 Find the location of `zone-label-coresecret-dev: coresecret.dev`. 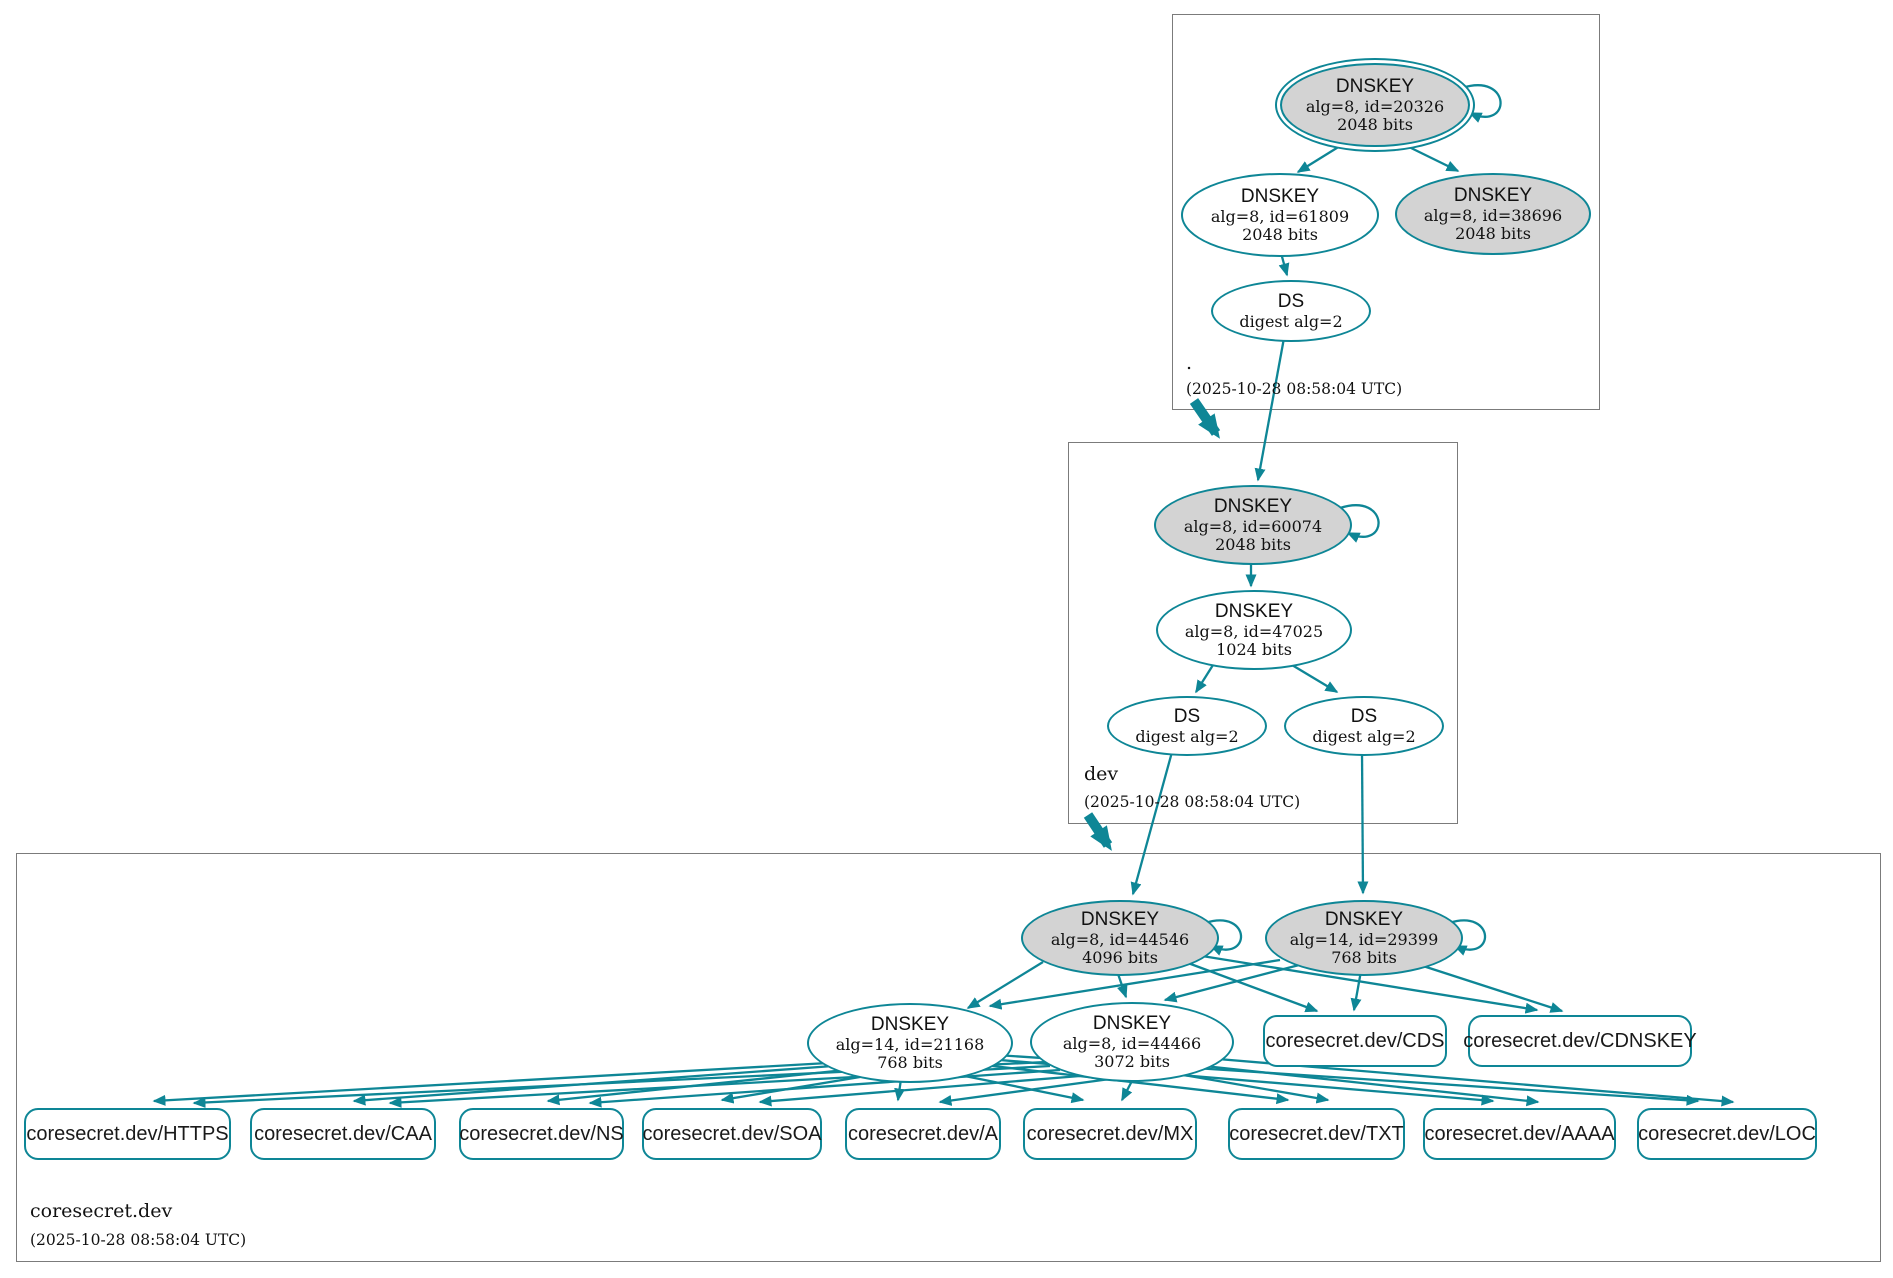

zone-label-coresecret-dev: coresecret.dev is located at coordinates (101, 1211).